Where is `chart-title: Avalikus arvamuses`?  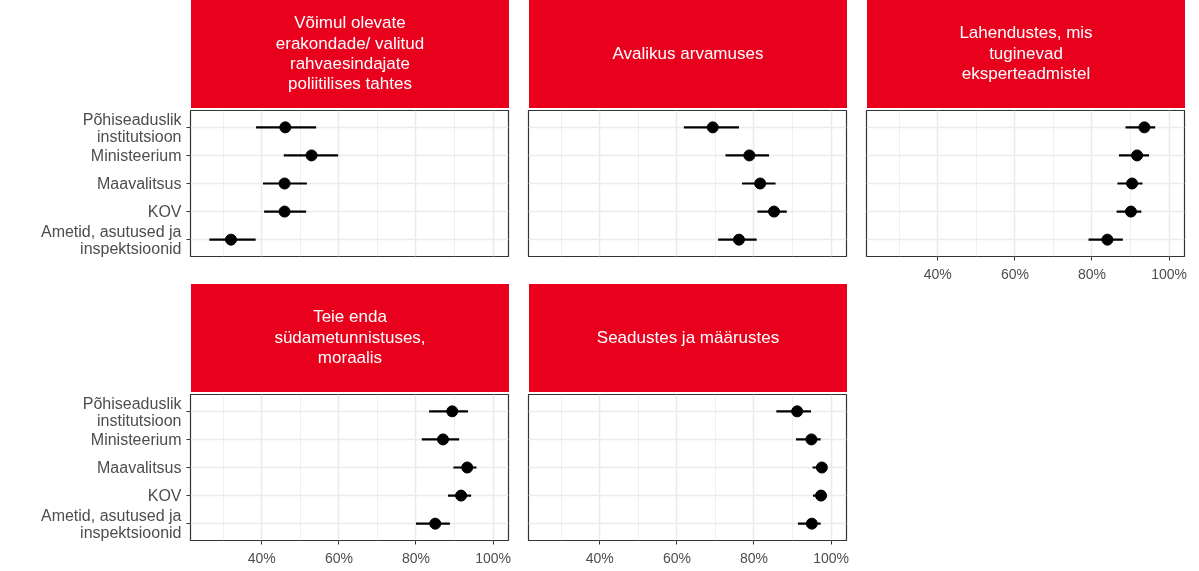 chart-title: Avalikus arvamuses is located at coordinates (688, 54).